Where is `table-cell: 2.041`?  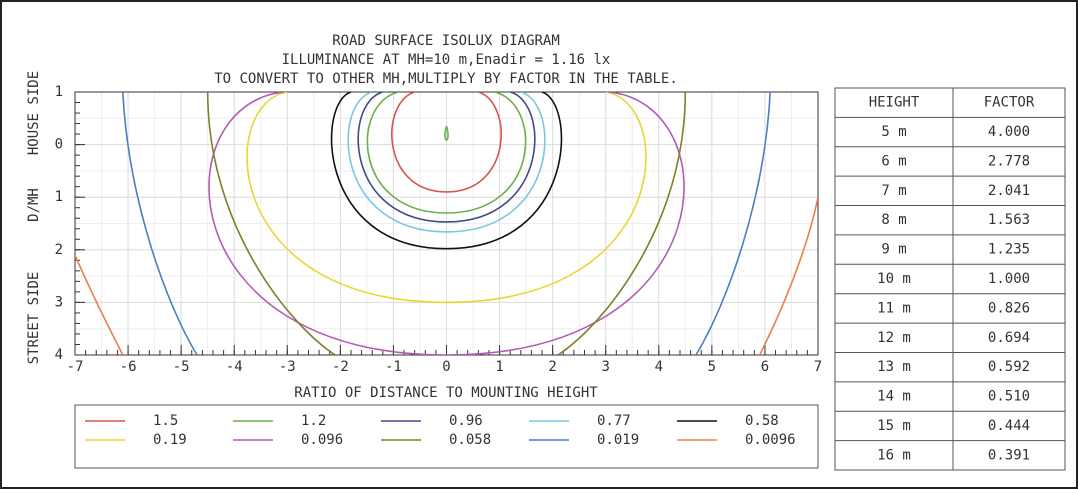 table-cell: 2.041 is located at coordinates (1009, 191).